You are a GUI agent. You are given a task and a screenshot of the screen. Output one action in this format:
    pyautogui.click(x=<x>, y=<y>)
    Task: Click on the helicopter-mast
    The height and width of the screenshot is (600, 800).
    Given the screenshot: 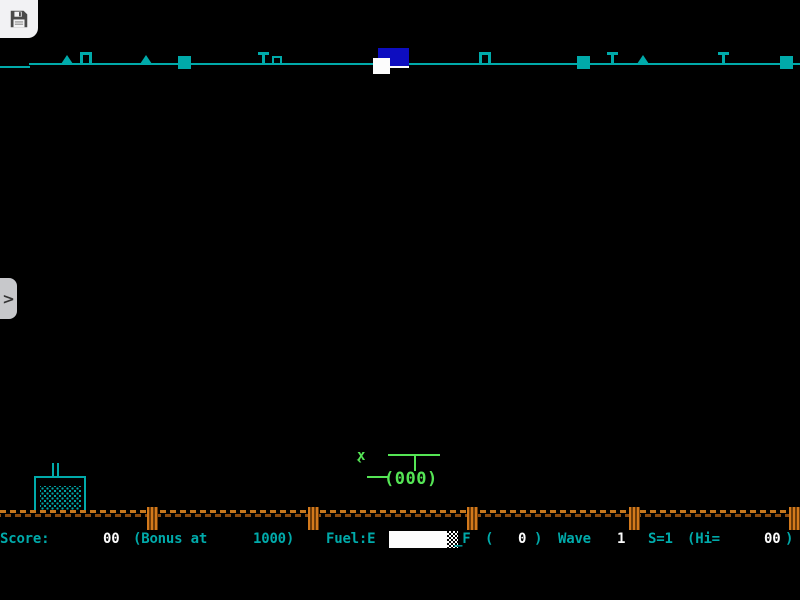 What is the action you would take?
    pyautogui.click(x=415, y=463)
    